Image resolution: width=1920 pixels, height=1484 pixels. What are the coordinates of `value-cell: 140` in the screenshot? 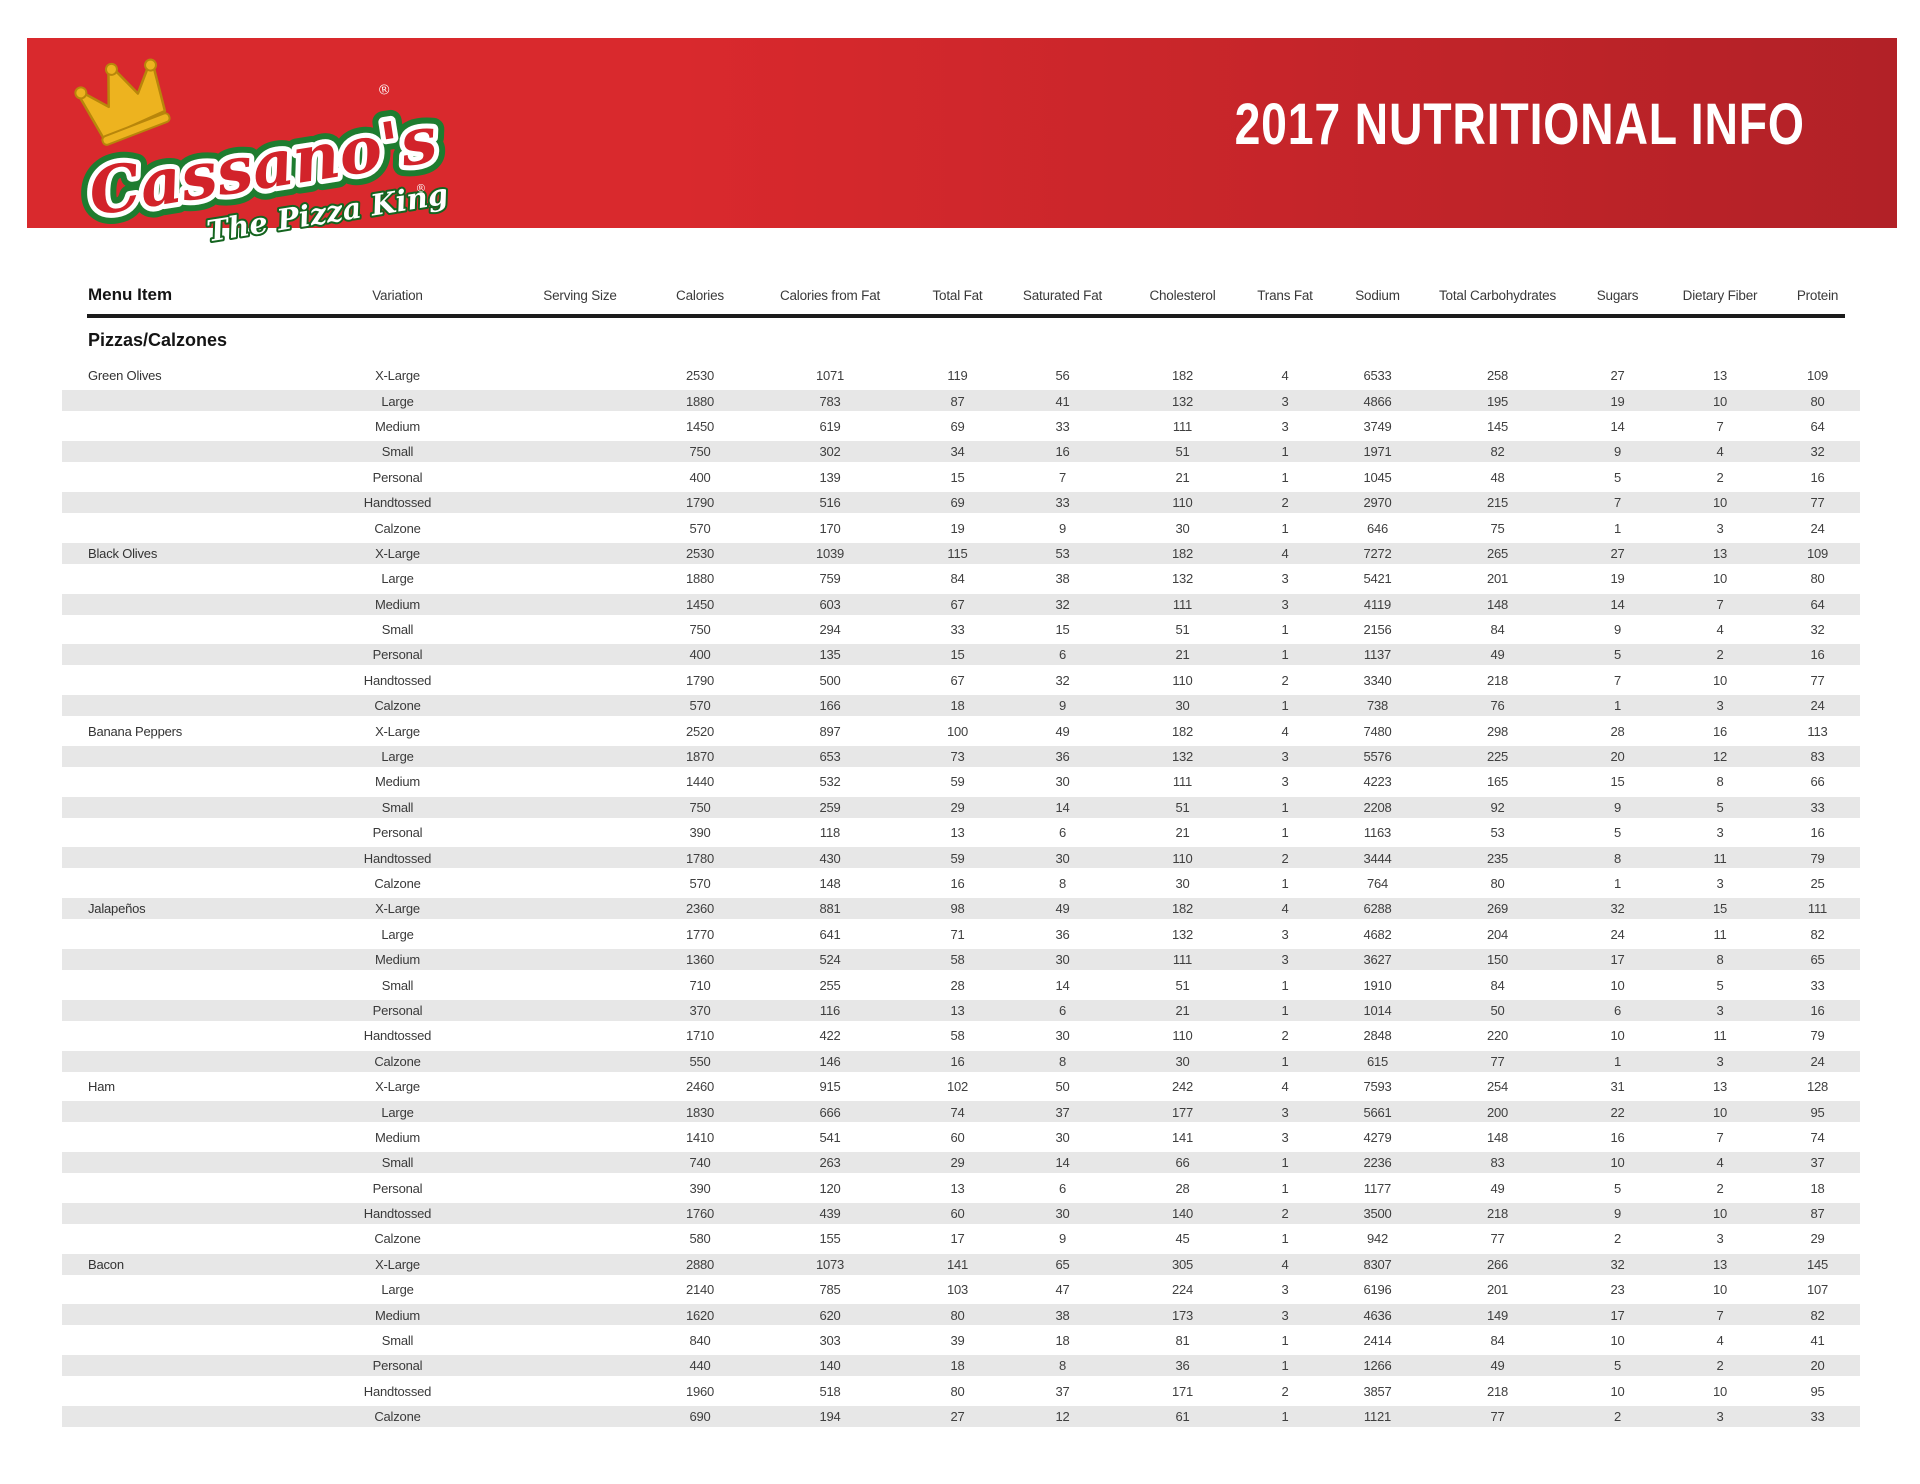 It's located at (1182, 1213).